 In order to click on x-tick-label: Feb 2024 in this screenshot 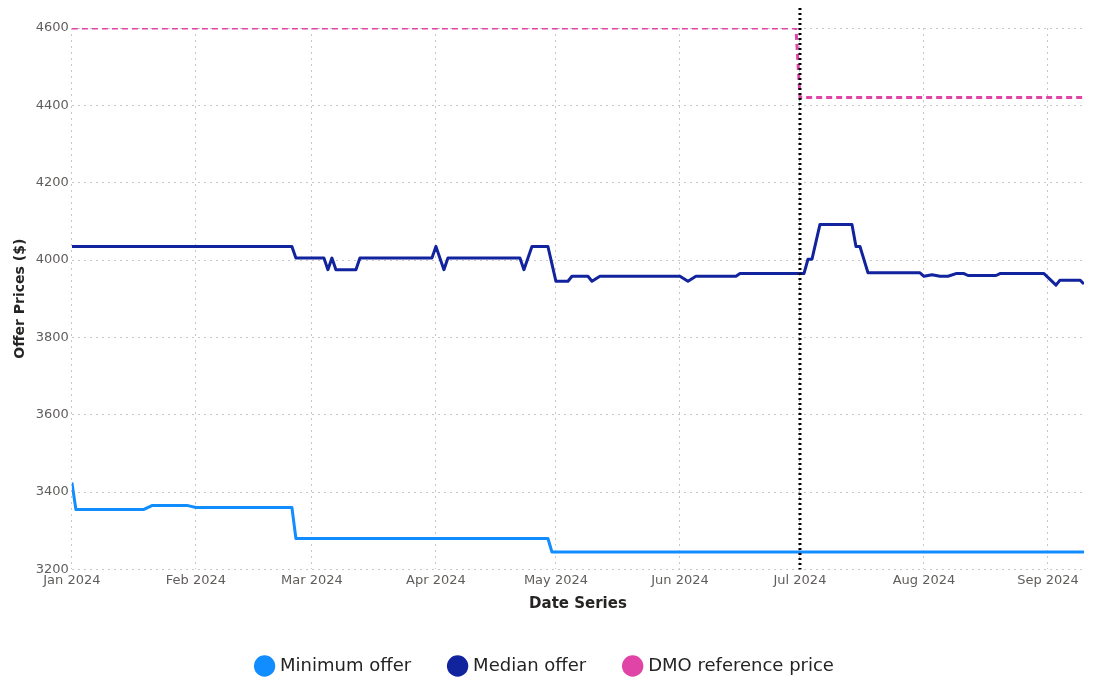, I will do `click(196, 579)`.